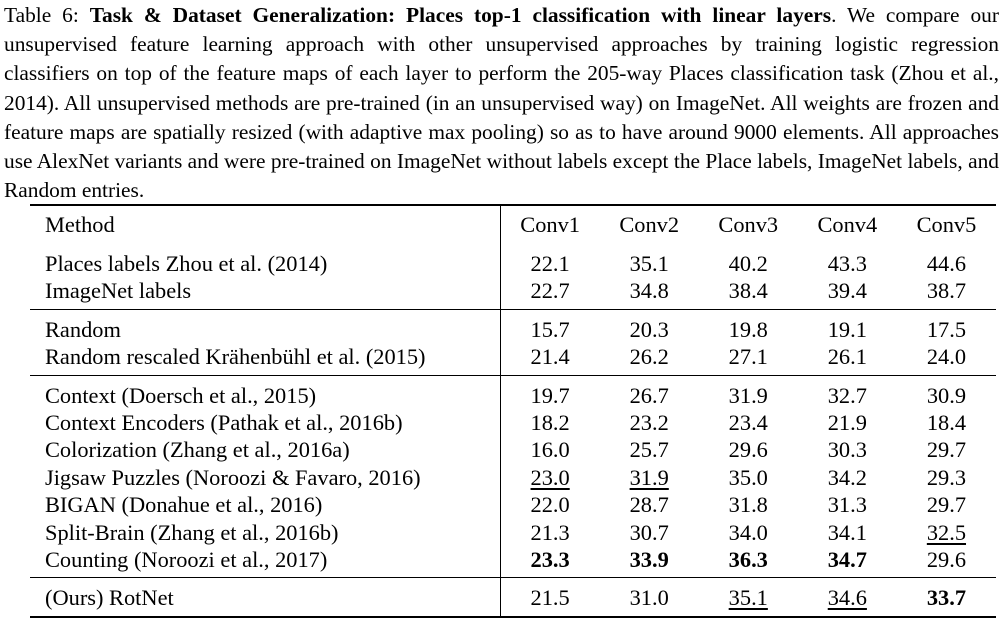 This screenshot has height=632, width=1003. I want to click on value-cell: 34.8, so click(649, 293).